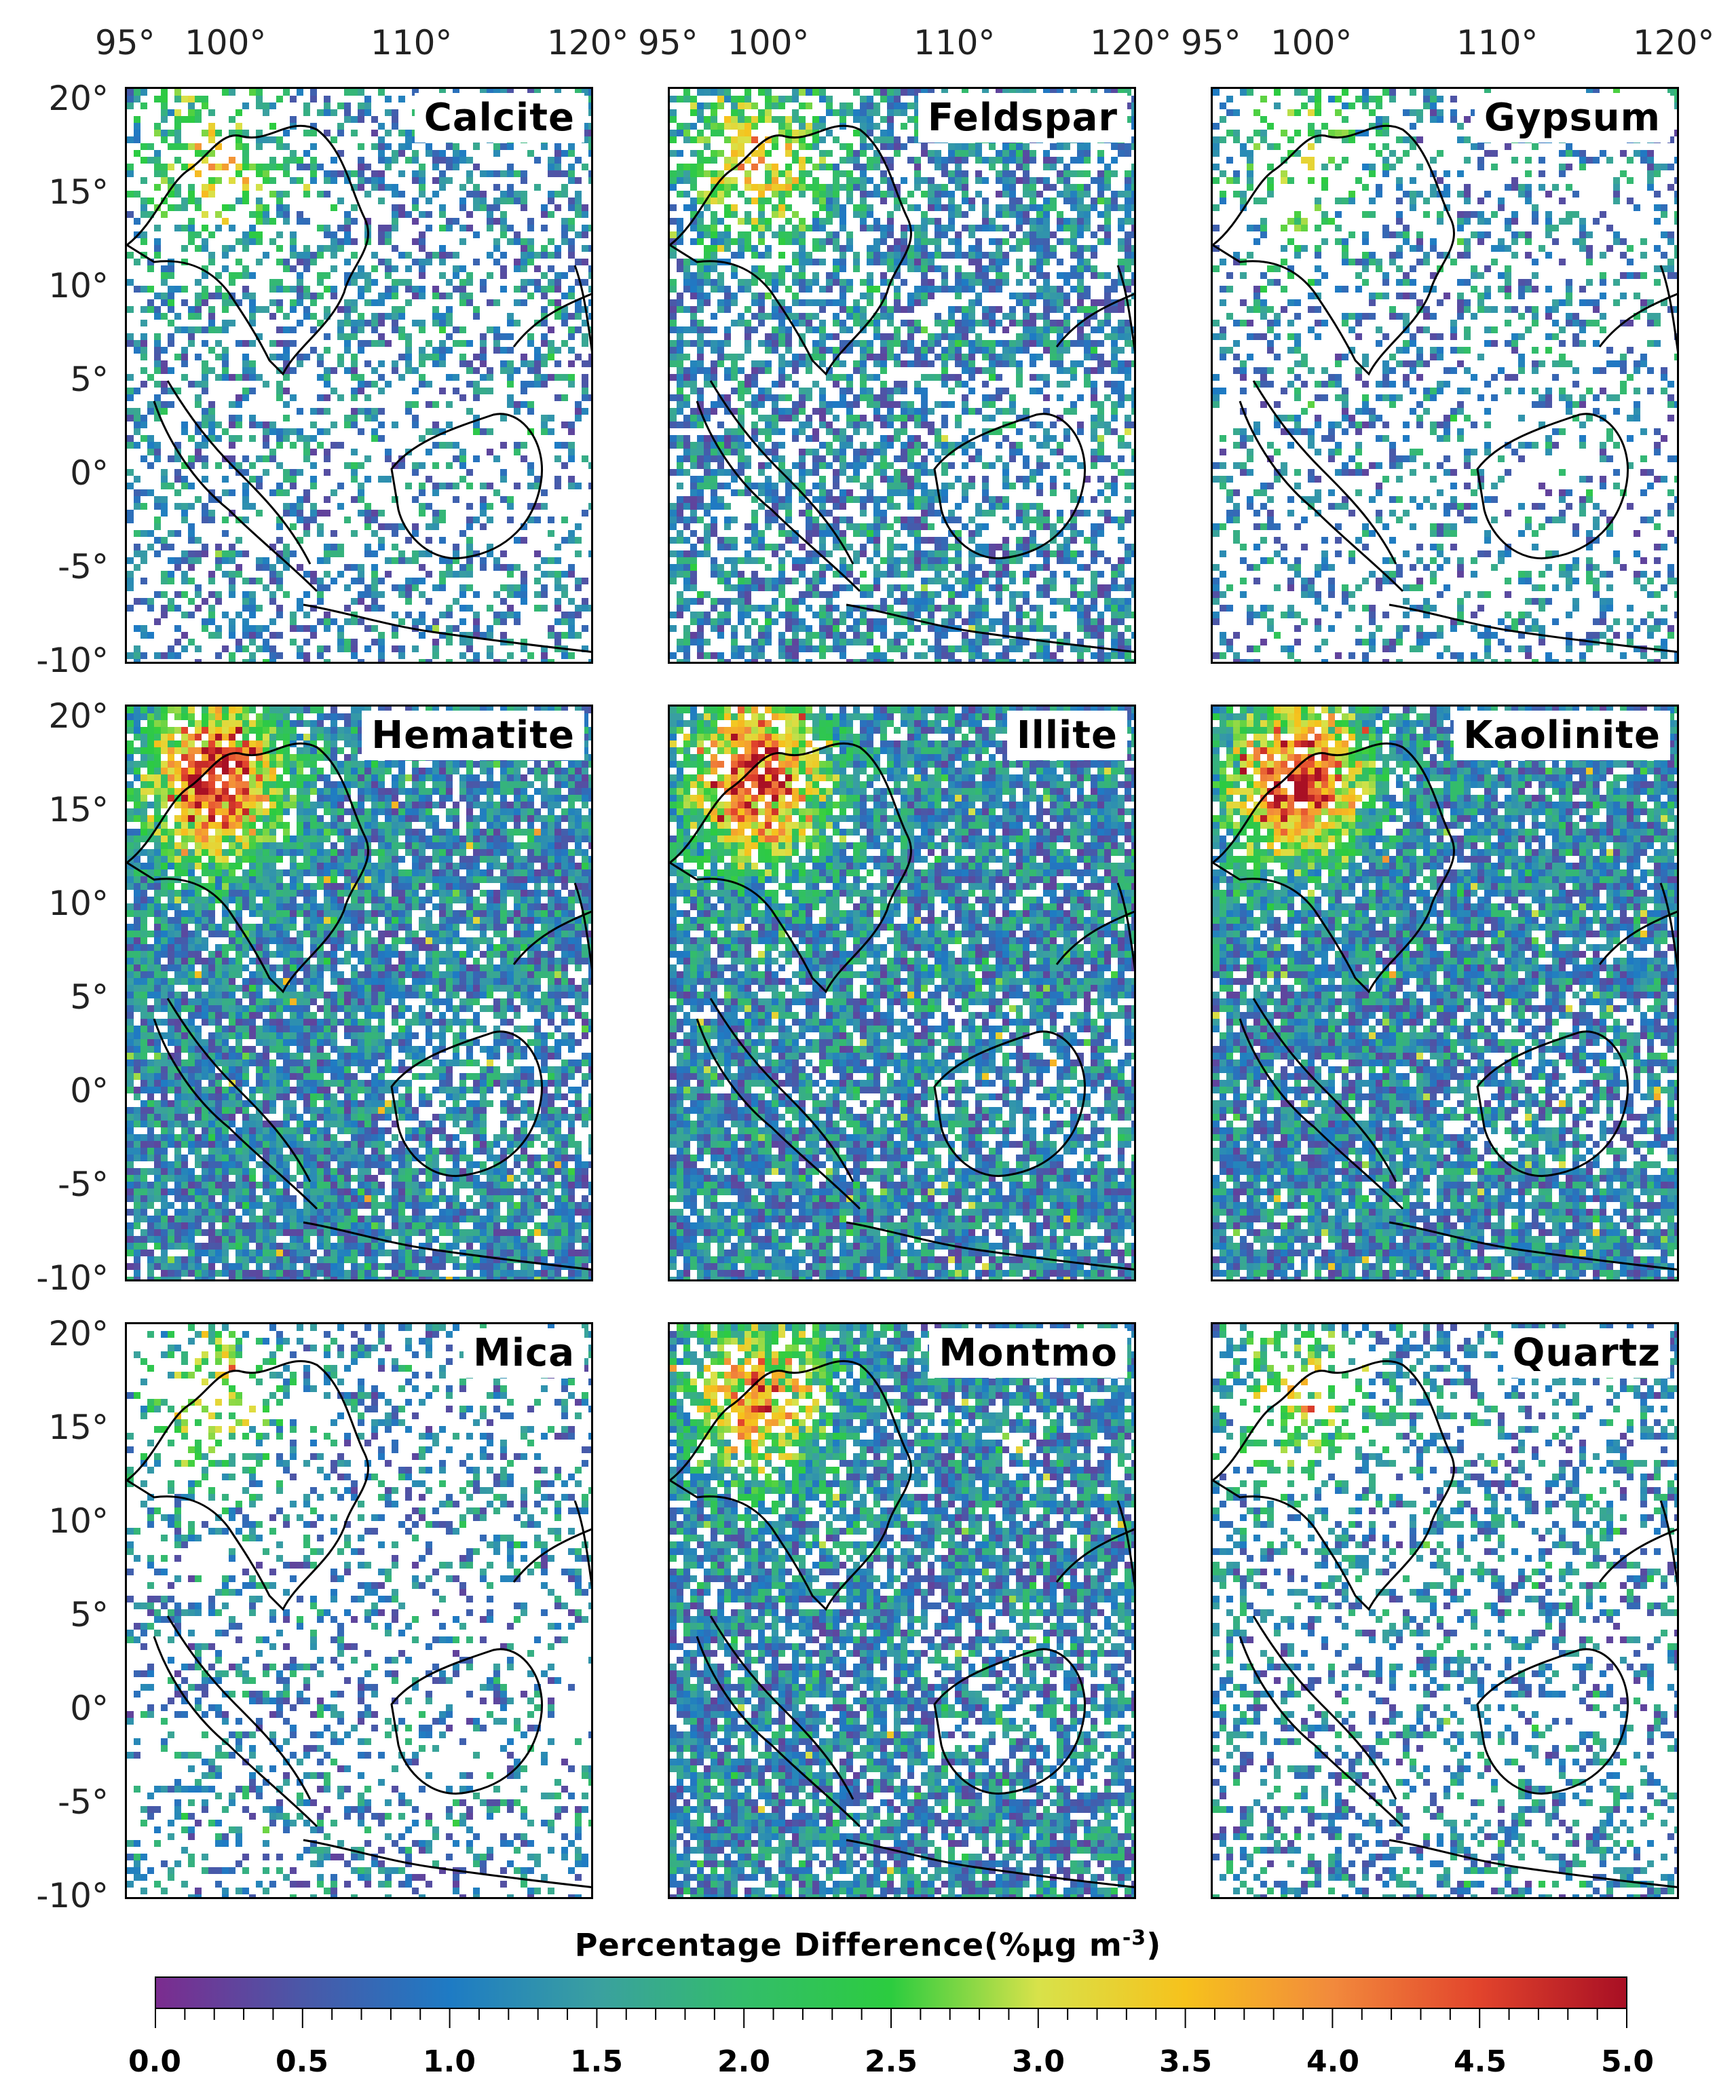  I want to click on map-panel-quartz: Quartz, so click(1445, 1610).